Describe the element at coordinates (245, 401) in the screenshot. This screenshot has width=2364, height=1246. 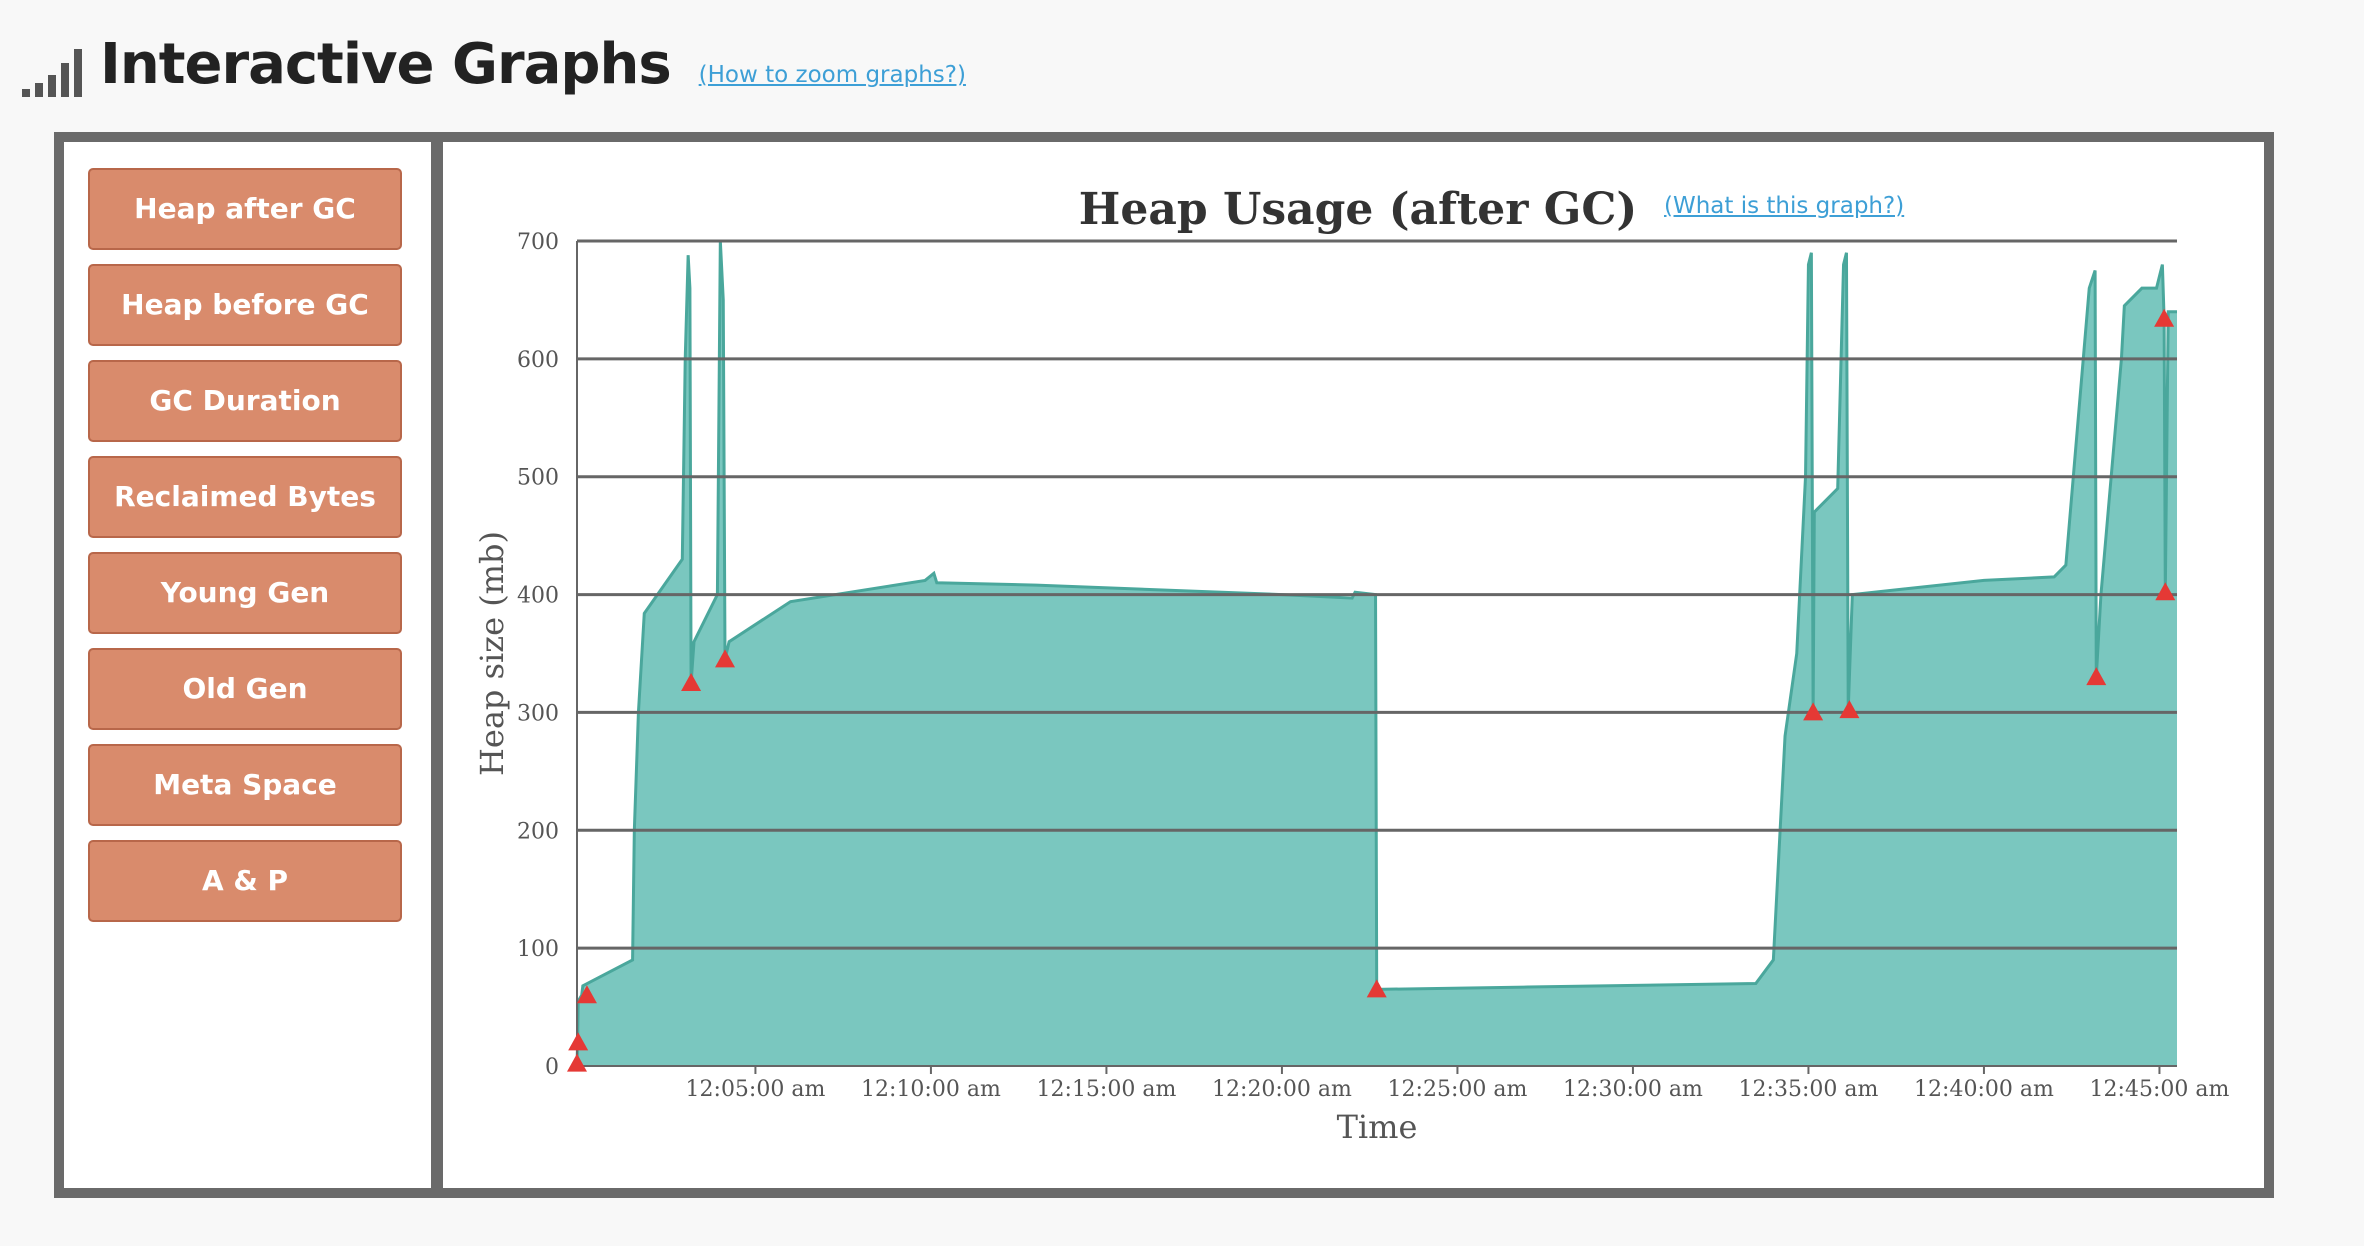
I see `gc-duration-button: GC Duration` at that location.